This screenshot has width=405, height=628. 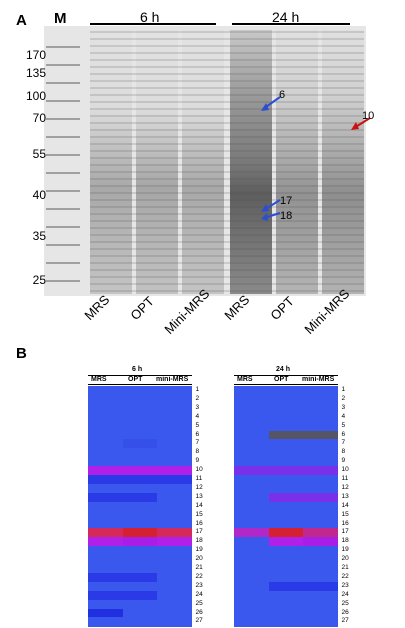 I want to click on heatmap-24h-rule, so click(x=286, y=375).